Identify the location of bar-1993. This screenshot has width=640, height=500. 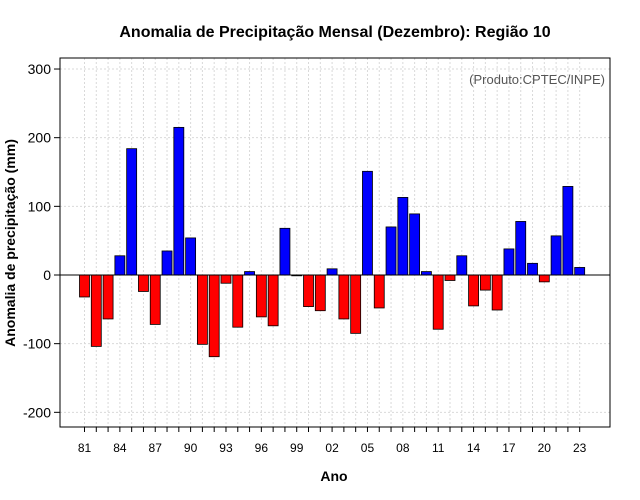
(226, 279).